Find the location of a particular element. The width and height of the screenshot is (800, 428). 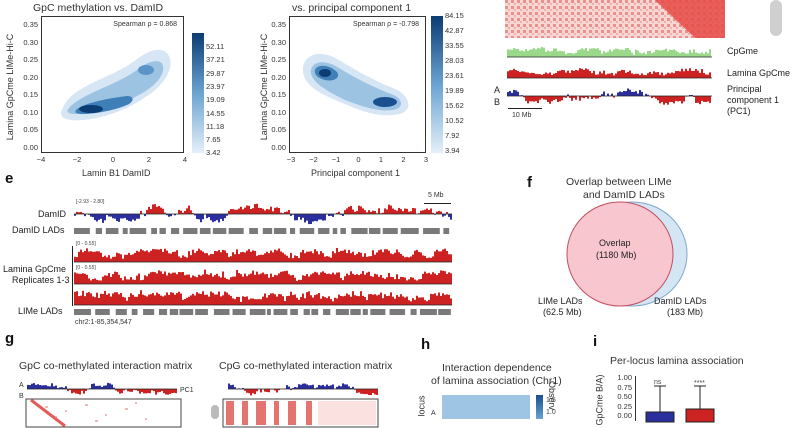

panel-g-letter: g is located at coordinates (9, 338).